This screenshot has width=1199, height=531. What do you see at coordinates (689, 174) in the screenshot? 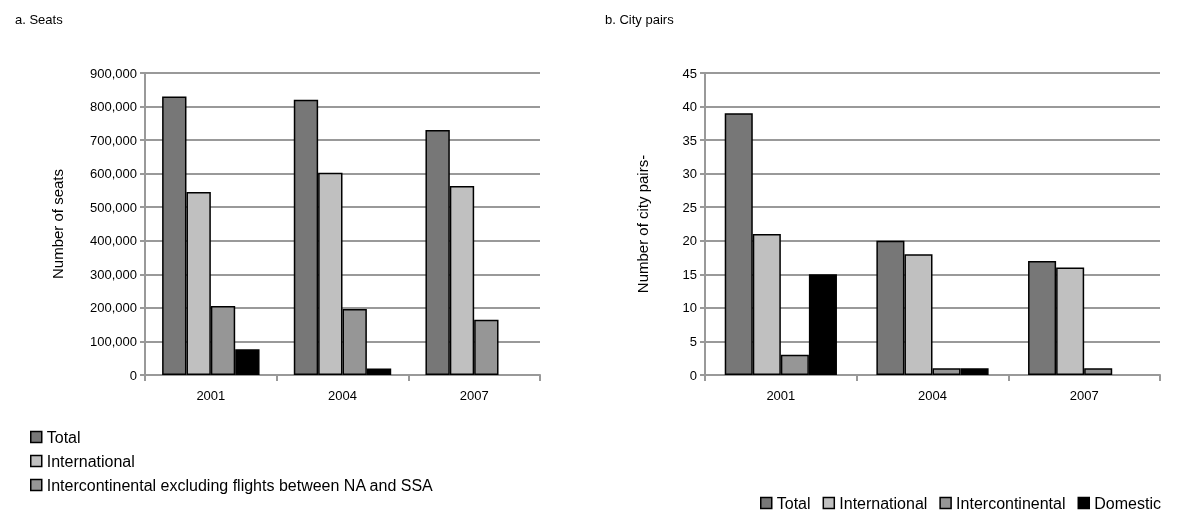
I see `y-tick-label: 30` at bounding box center [689, 174].